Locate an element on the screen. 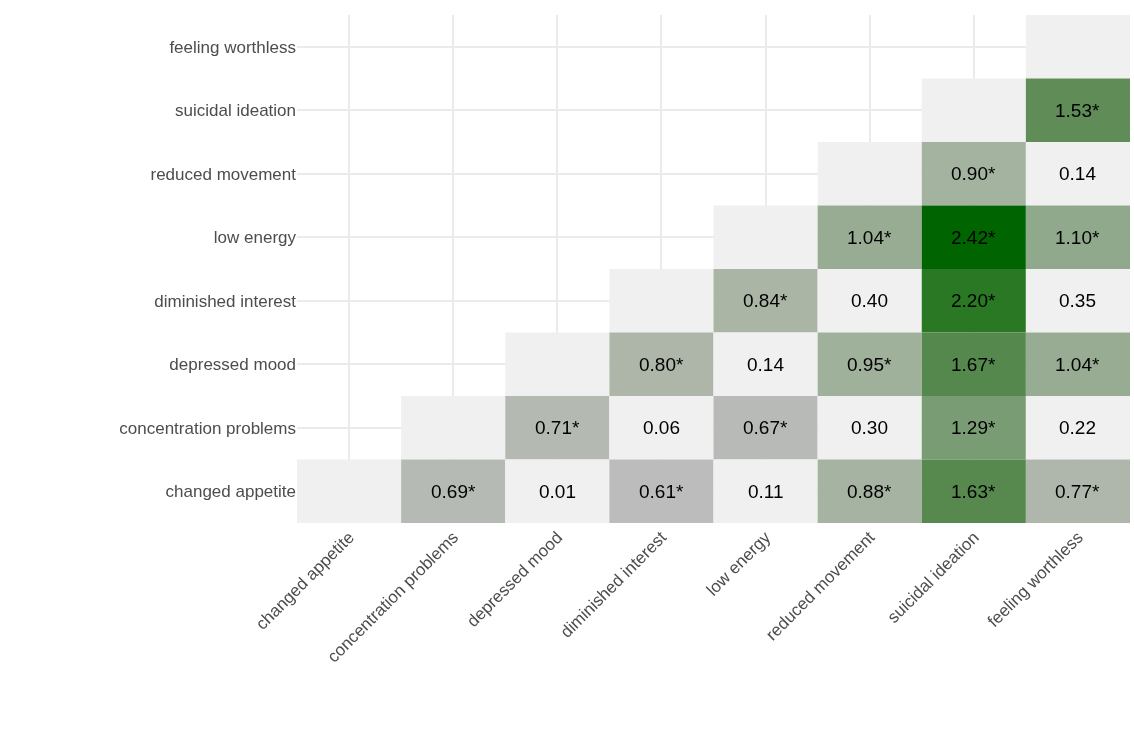 This screenshot has height=736, width=1134. data-label: 0.67* is located at coordinates (765, 427).